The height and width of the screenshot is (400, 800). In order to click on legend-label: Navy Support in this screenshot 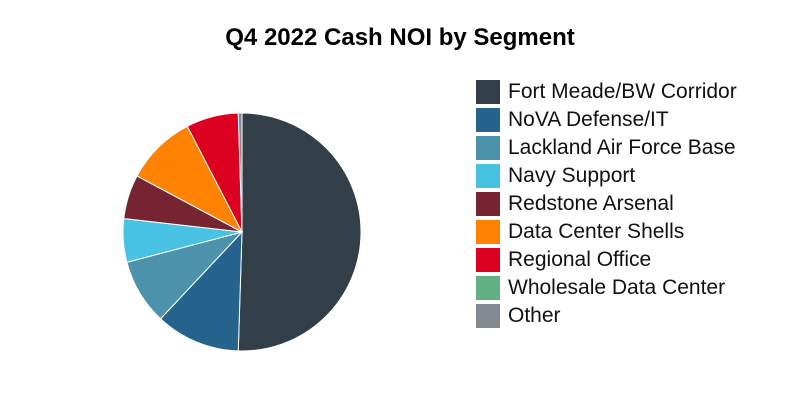, I will do `click(572, 175)`.